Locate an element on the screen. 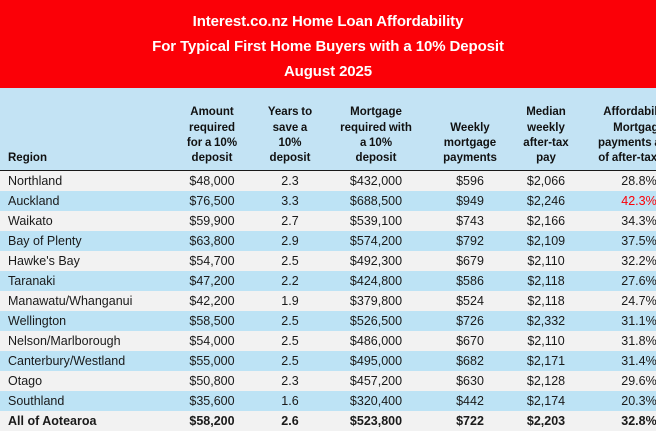 This screenshot has height=437, width=656. cell-afford: 31.8% is located at coordinates (619, 340).